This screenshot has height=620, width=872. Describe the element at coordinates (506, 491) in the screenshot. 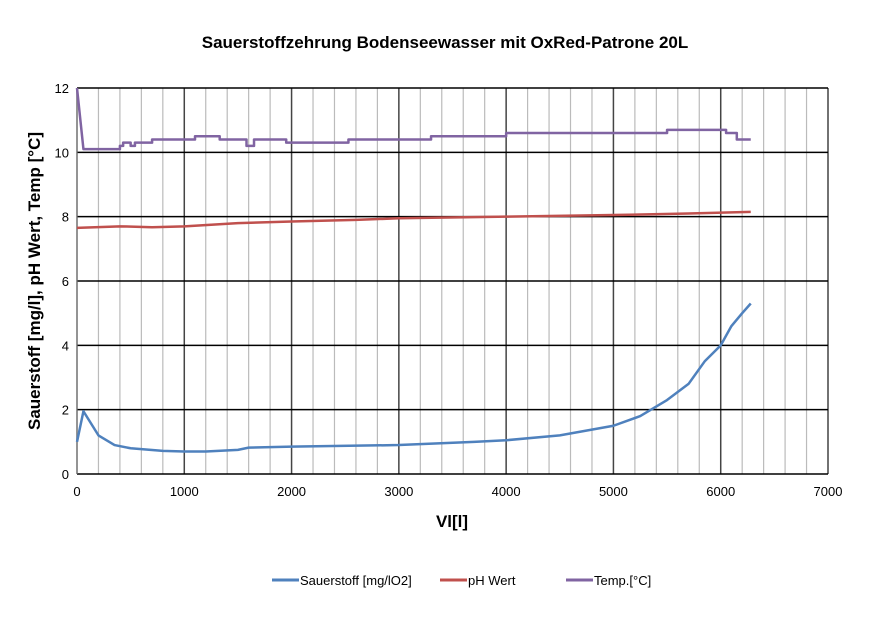

I see `x-tick-label: 4000` at that location.